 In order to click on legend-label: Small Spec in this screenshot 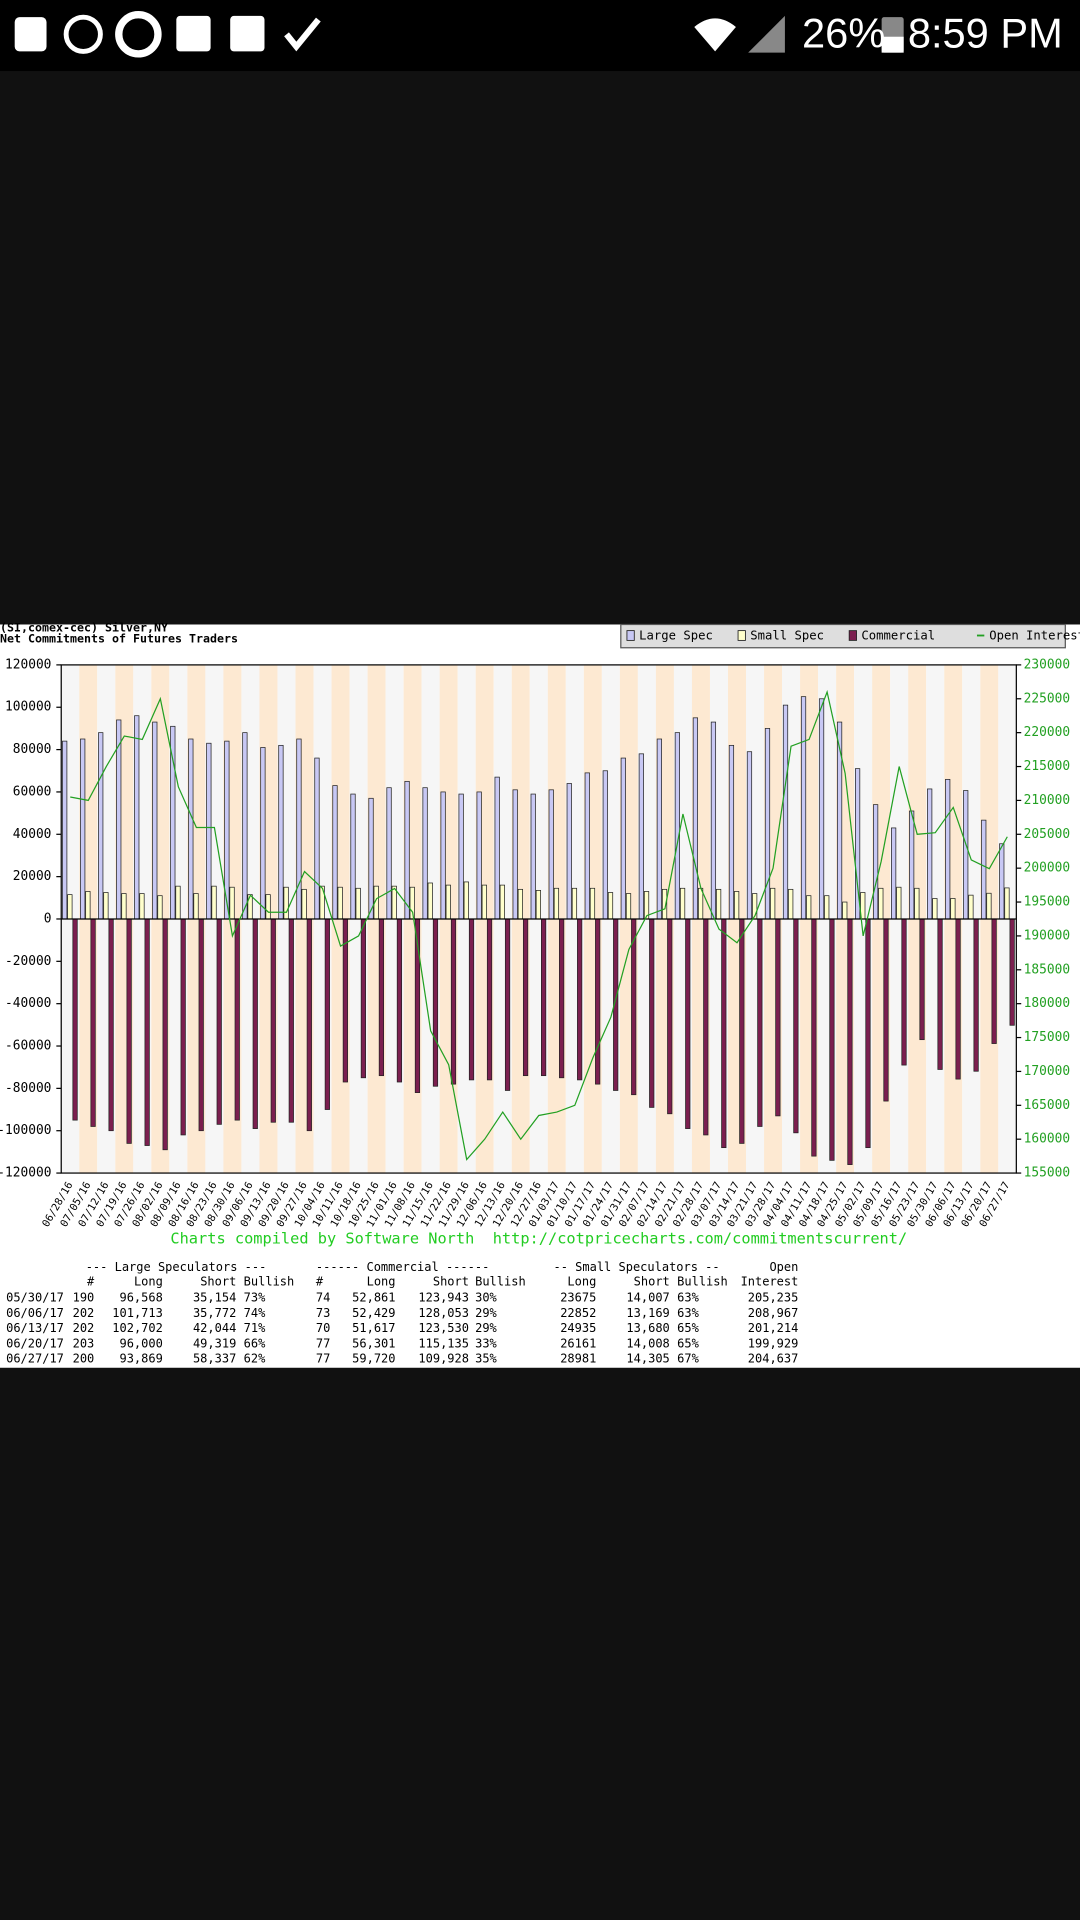, I will do `click(787, 636)`.